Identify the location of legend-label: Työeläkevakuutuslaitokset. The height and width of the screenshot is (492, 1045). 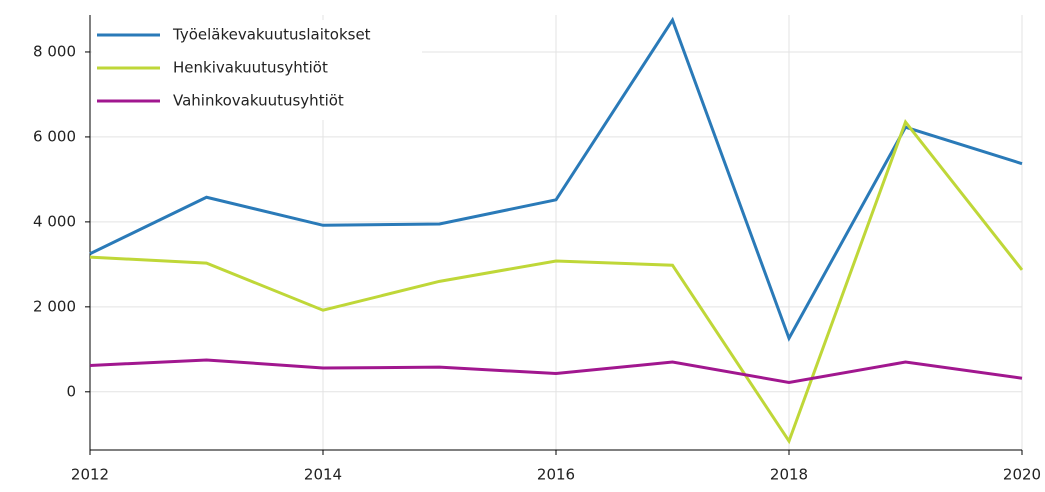
(271, 35).